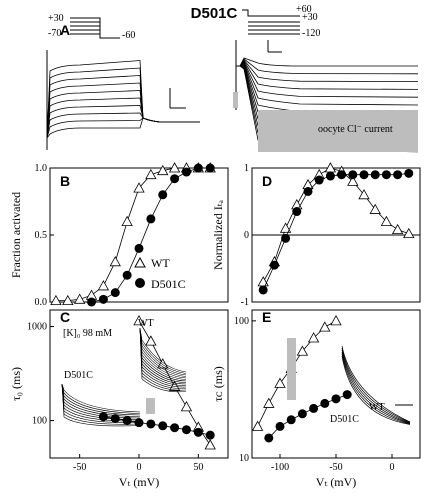 The height and width of the screenshot is (500, 428). I want to click on inset-wt-label-c: WT, so click(146, 323).